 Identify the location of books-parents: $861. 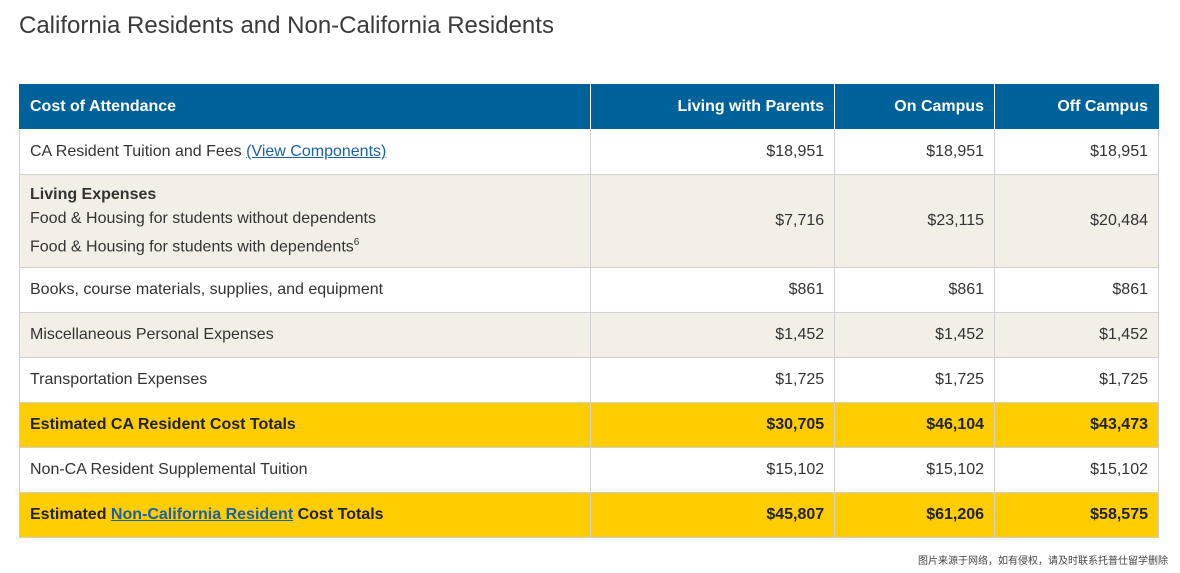
(713, 290).